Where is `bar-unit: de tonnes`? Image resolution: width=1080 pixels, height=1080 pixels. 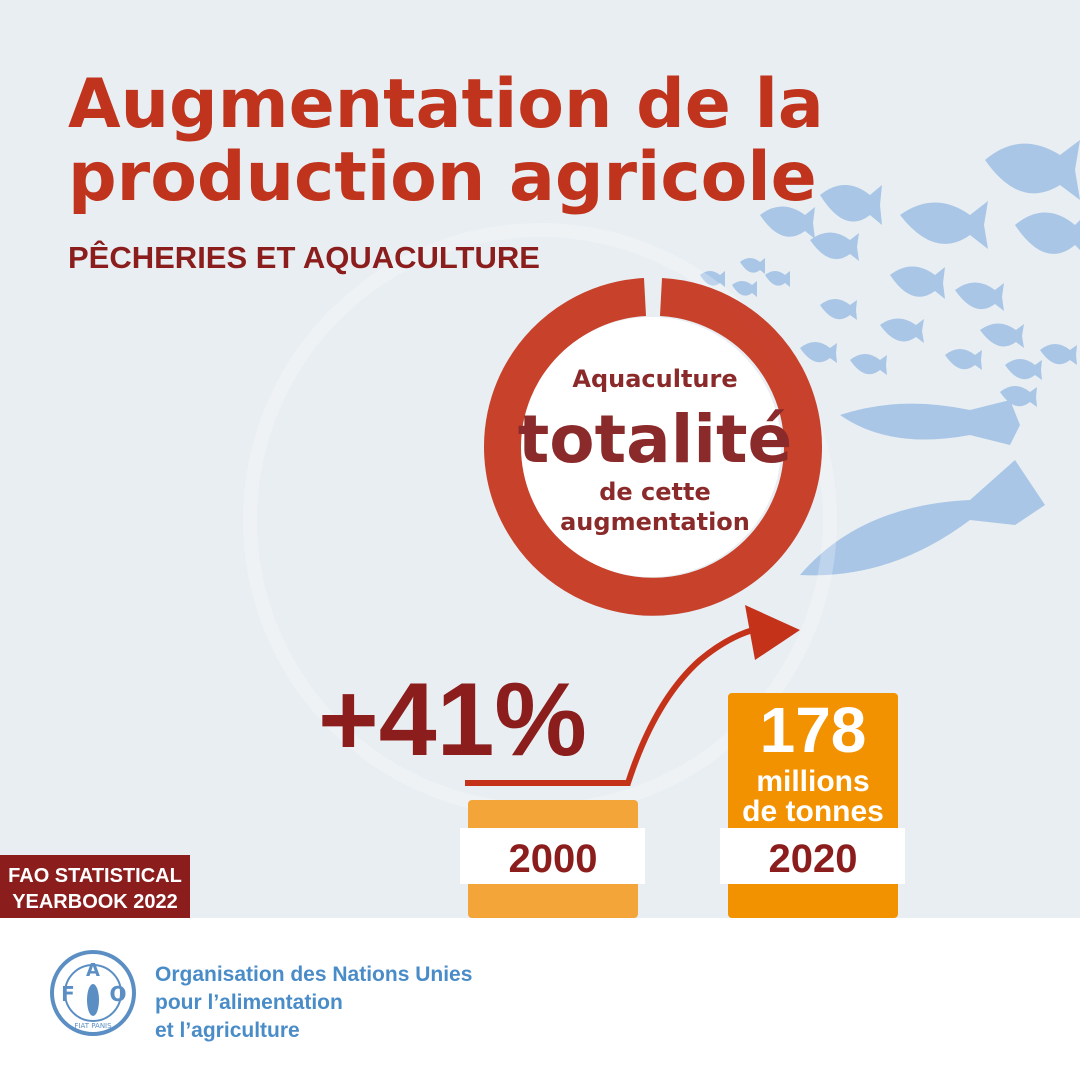 bar-unit: de tonnes is located at coordinates (813, 811).